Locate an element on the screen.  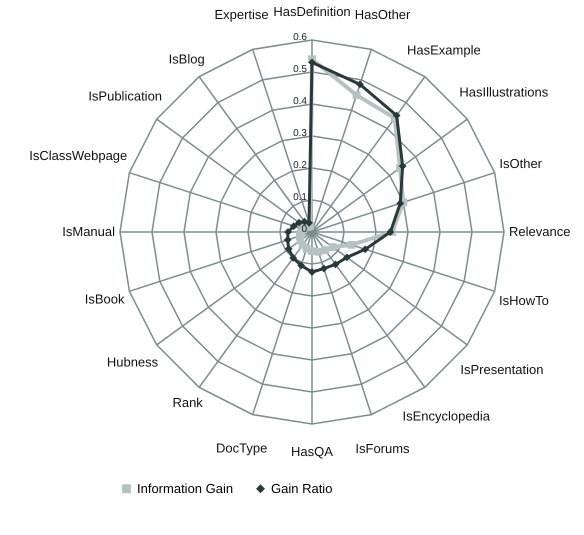
y-tick-label: 0.5 is located at coordinates (300, 69).